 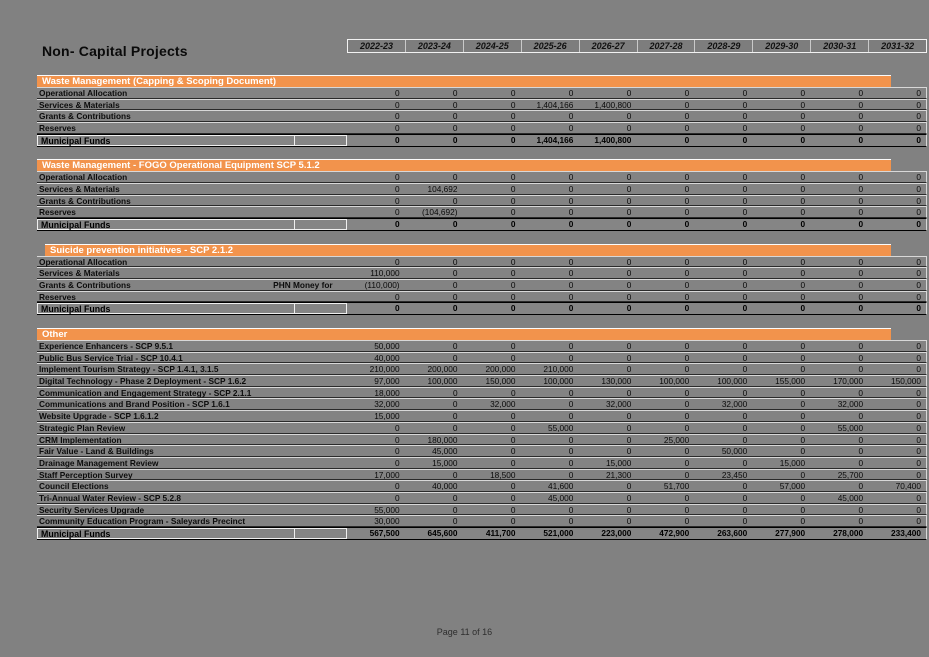 What do you see at coordinates (442, 369) in the screenshot?
I see `value-cell: 200,000` at bounding box center [442, 369].